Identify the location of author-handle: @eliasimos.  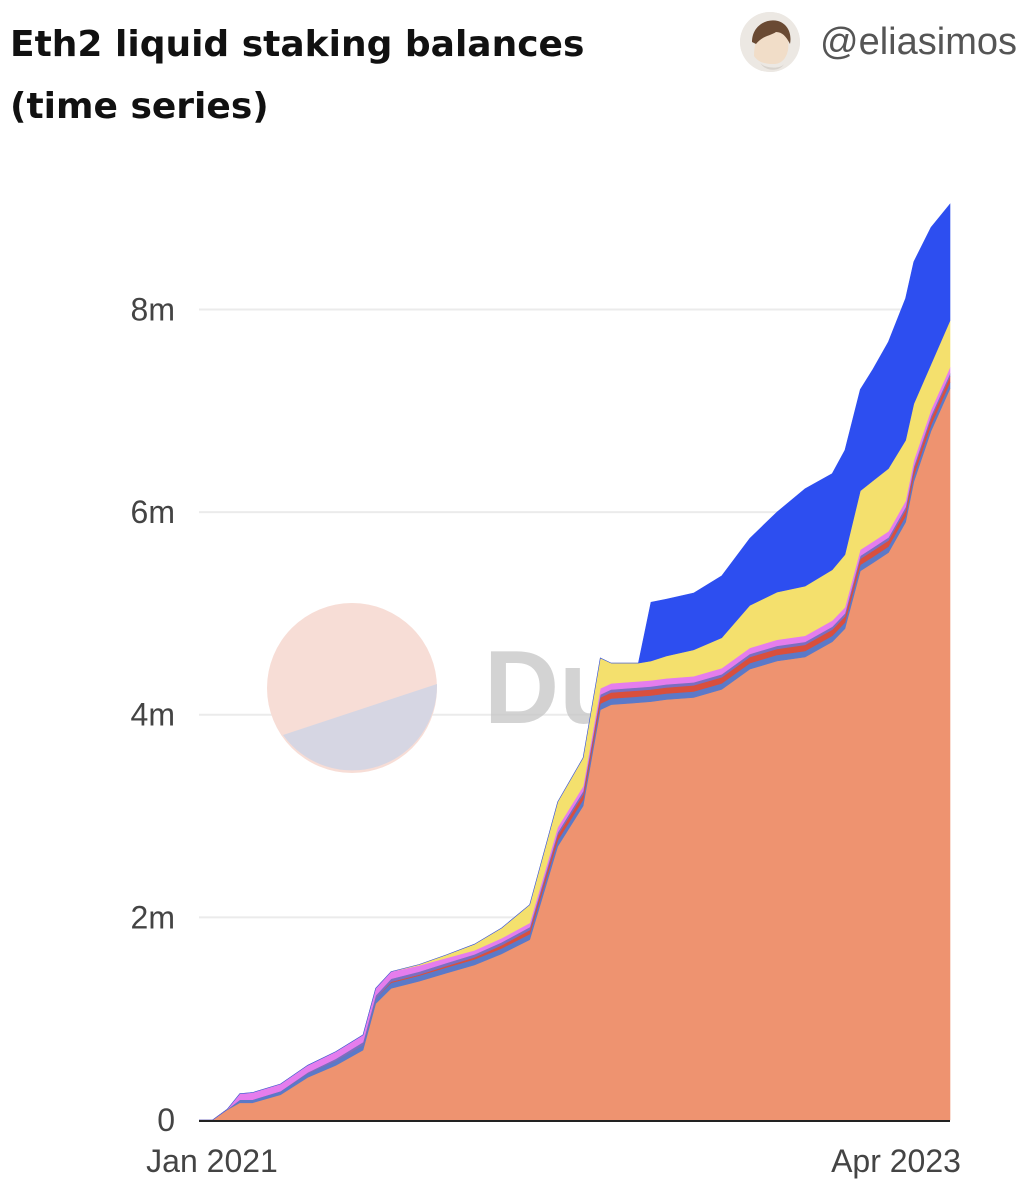
(918, 41).